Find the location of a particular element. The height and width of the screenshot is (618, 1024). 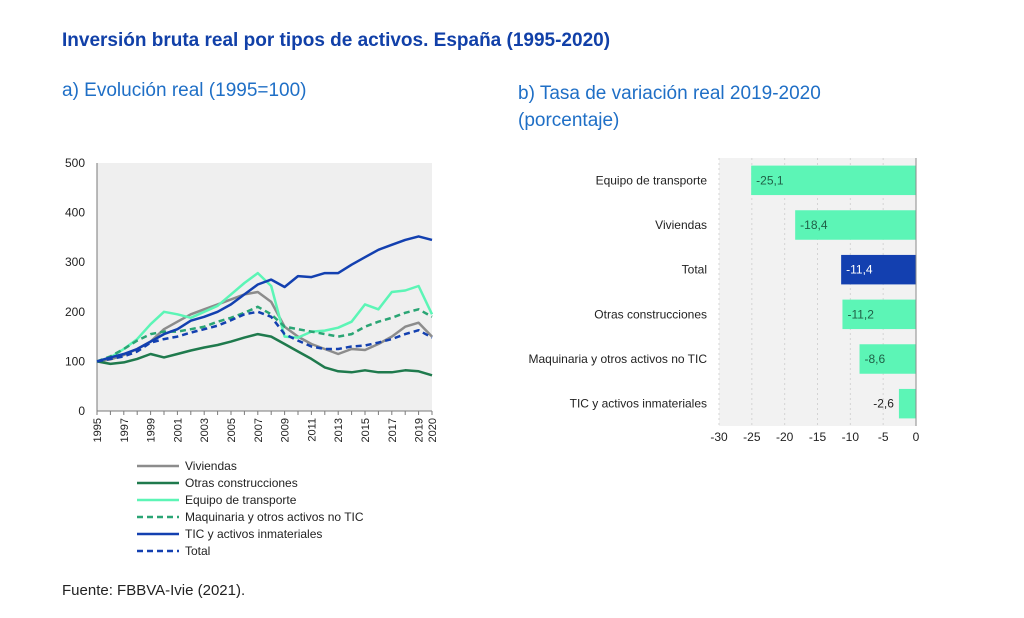

x-tick-label: -20 is located at coordinates (785, 437).